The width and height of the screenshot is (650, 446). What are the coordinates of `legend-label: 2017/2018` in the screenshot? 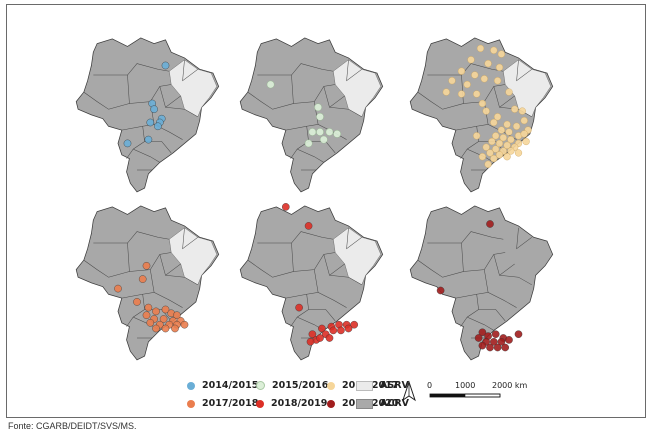 It's located at (230, 403).